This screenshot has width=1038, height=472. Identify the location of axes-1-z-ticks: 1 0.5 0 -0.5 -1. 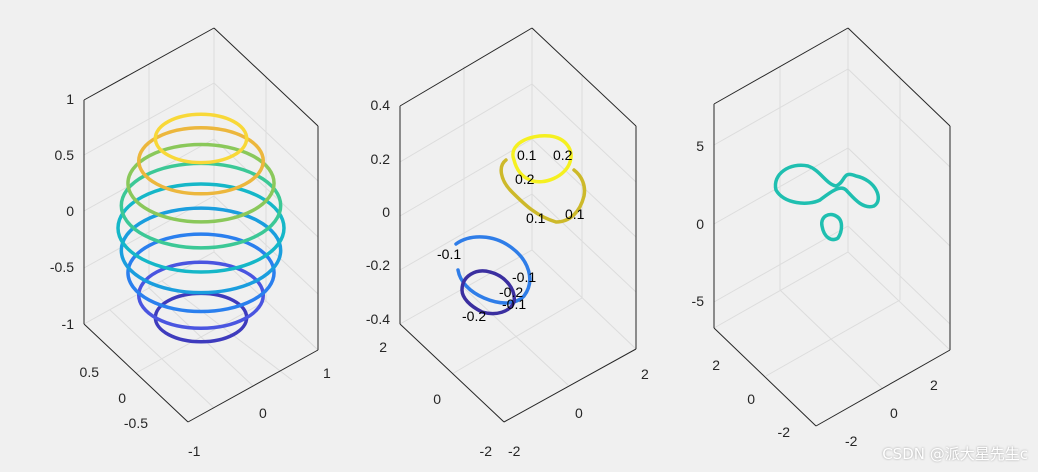
(62, 211).